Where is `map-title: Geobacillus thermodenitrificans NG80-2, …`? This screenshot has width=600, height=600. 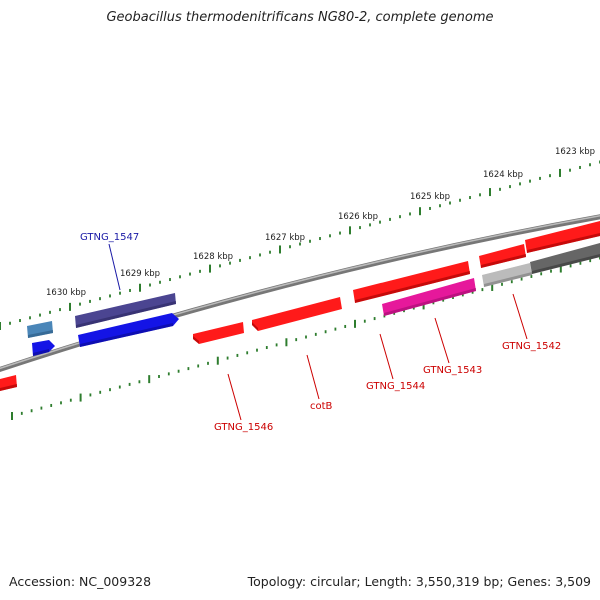 map-title: Geobacillus thermodenitrificans NG80-2, … is located at coordinates (300, 17).